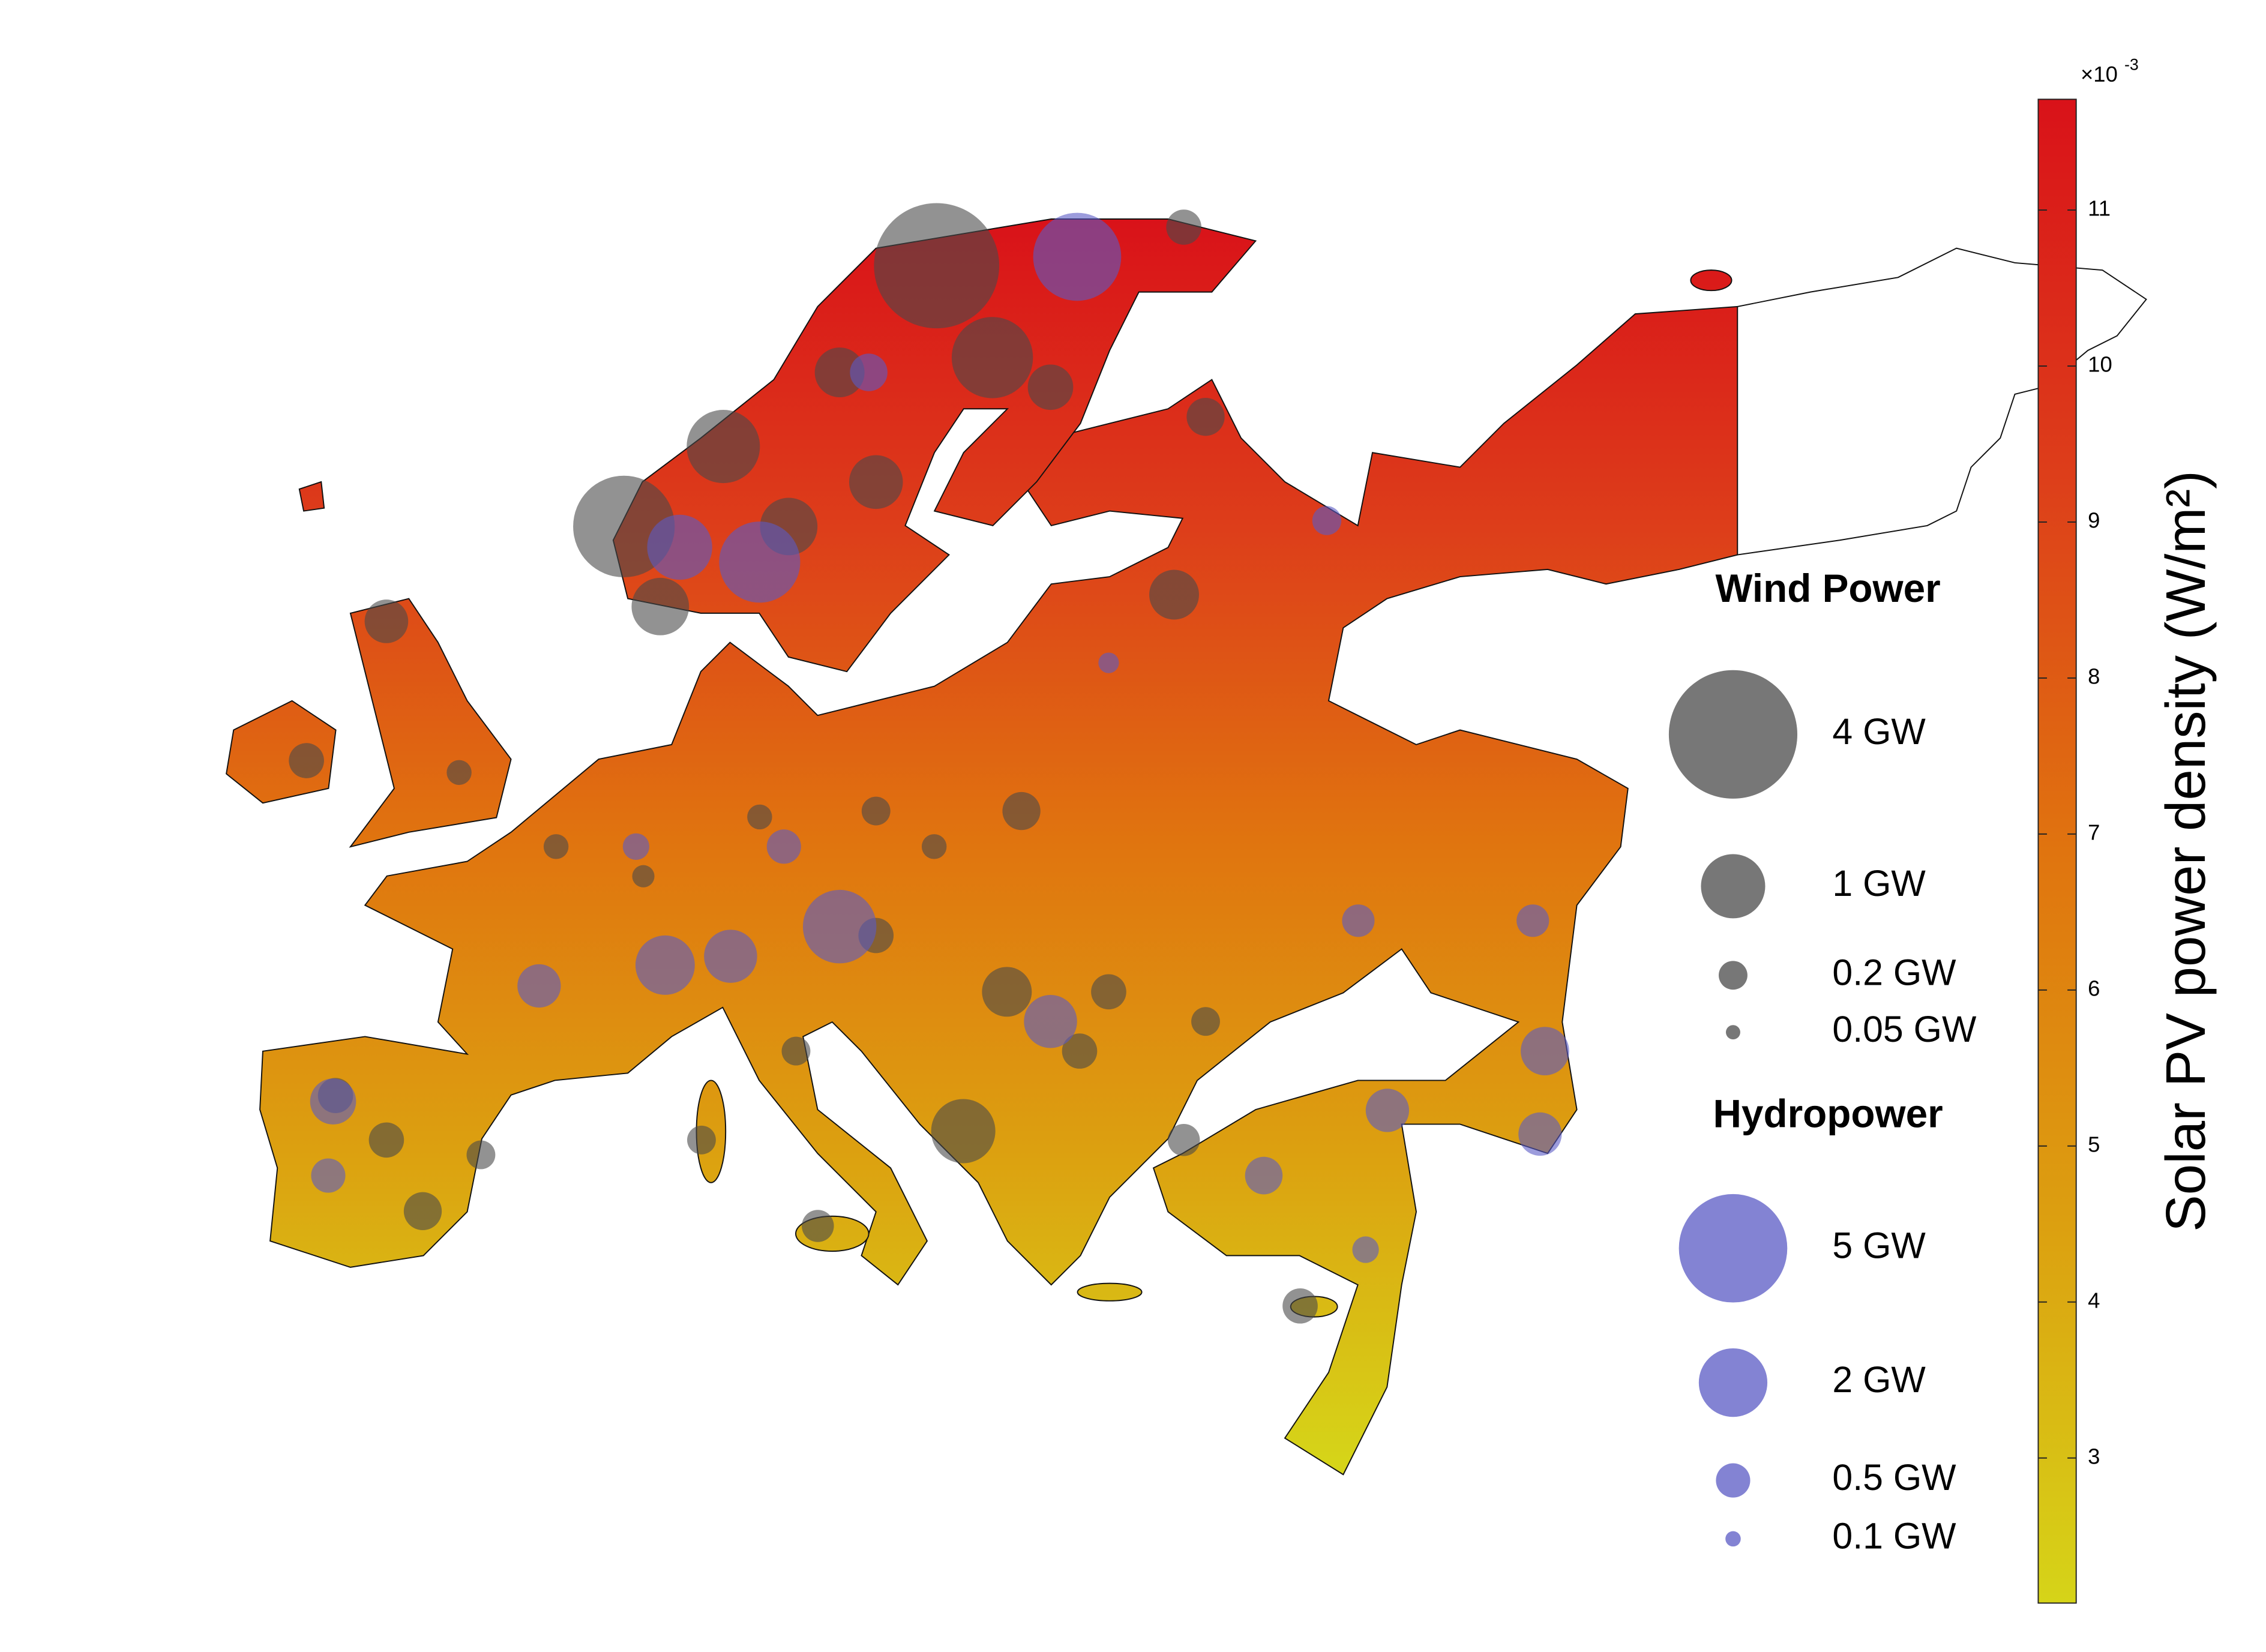 Image resolution: width=2266 pixels, height=1652 pixels. Describe the element at coordinates (1711, 280) in the screenshot. I see `novaya-zemlya` at that location.